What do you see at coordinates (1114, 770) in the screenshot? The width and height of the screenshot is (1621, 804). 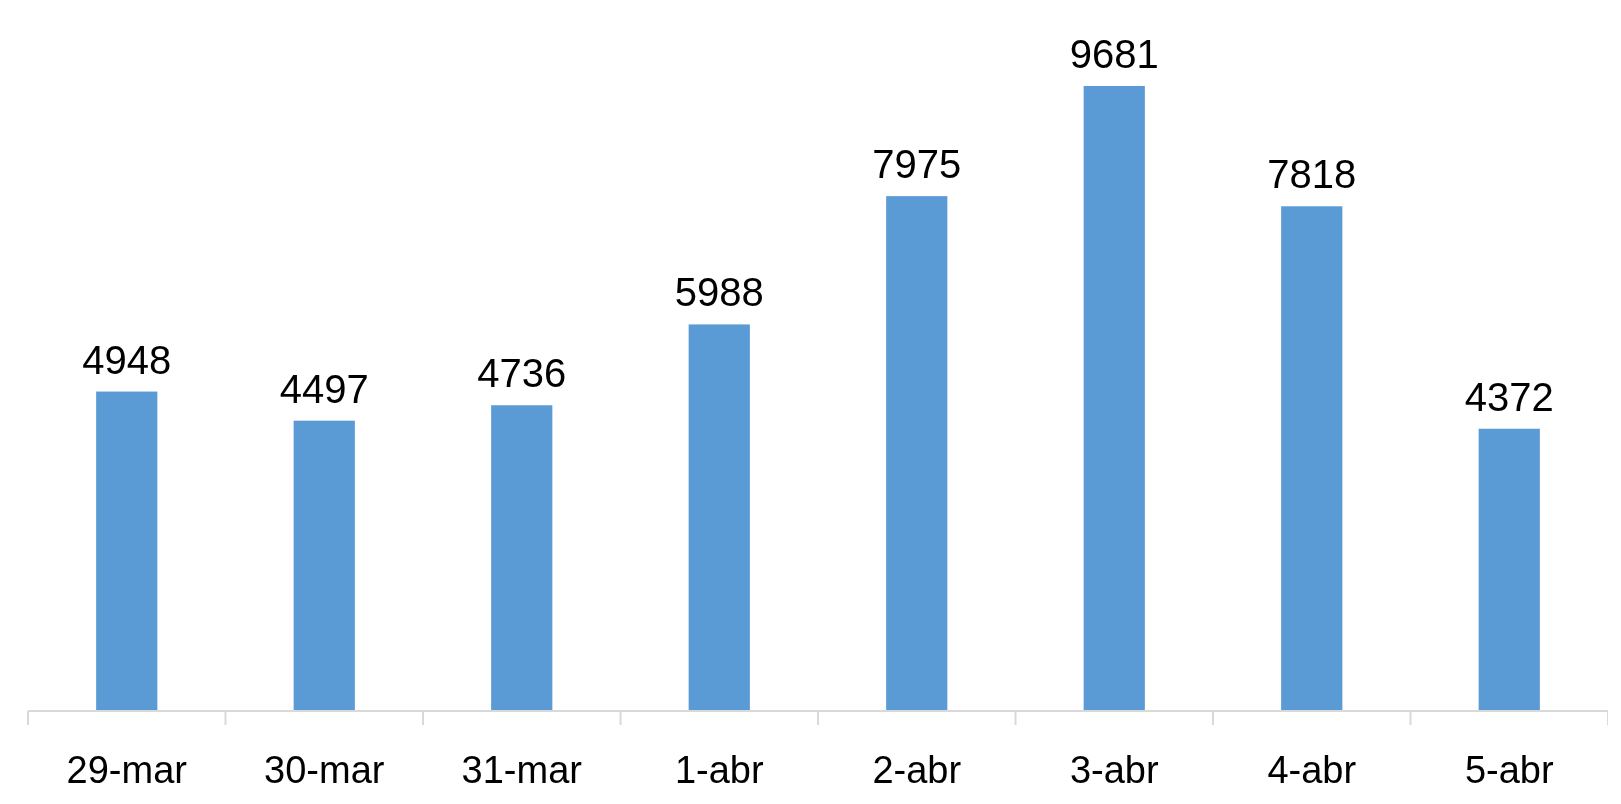 I see `x-tick-label: 3-abr` at bounding box center [1114, 770].